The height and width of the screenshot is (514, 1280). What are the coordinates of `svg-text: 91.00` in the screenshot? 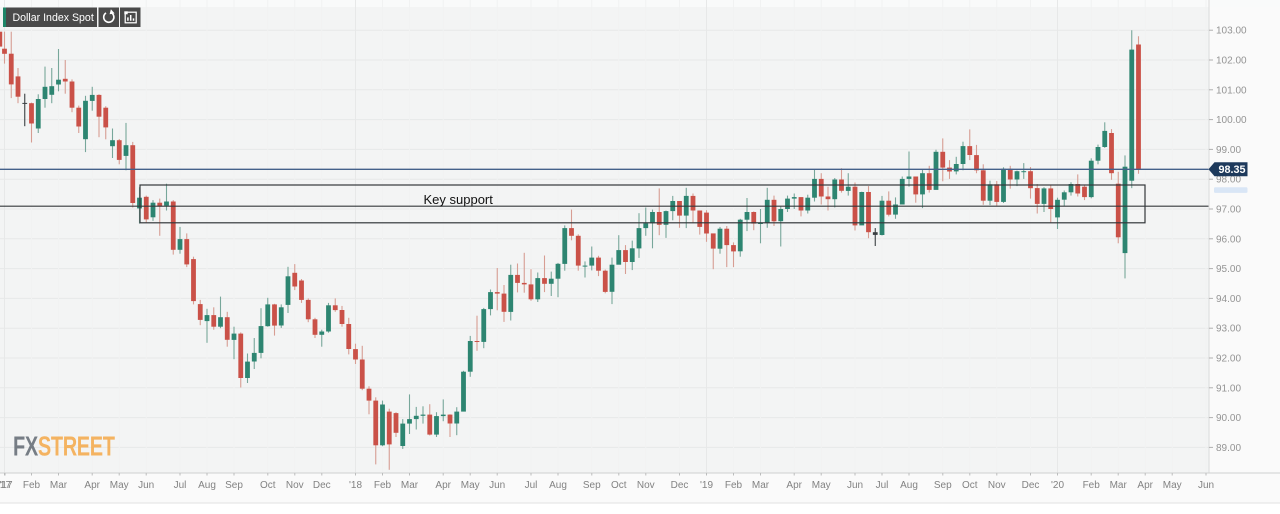 It's located at (1228, 388).